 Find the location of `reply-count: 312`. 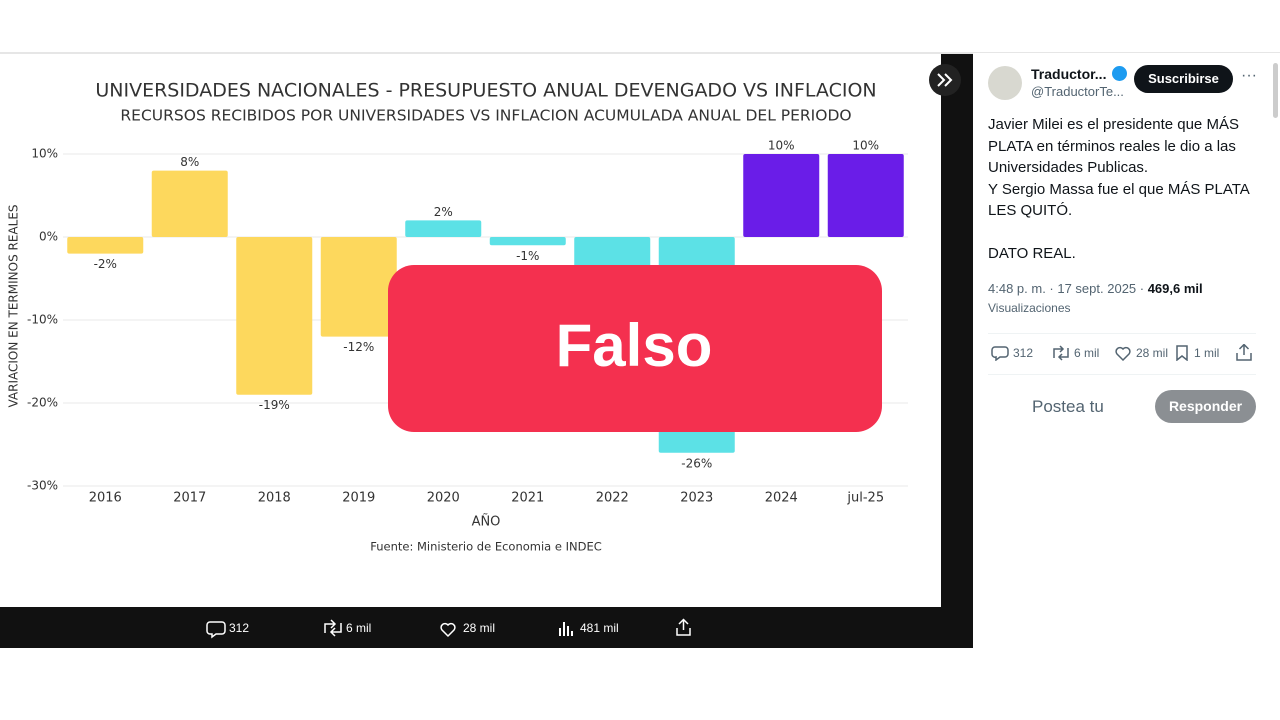

reply-count: 312 is located at coordinates (1023, 353).